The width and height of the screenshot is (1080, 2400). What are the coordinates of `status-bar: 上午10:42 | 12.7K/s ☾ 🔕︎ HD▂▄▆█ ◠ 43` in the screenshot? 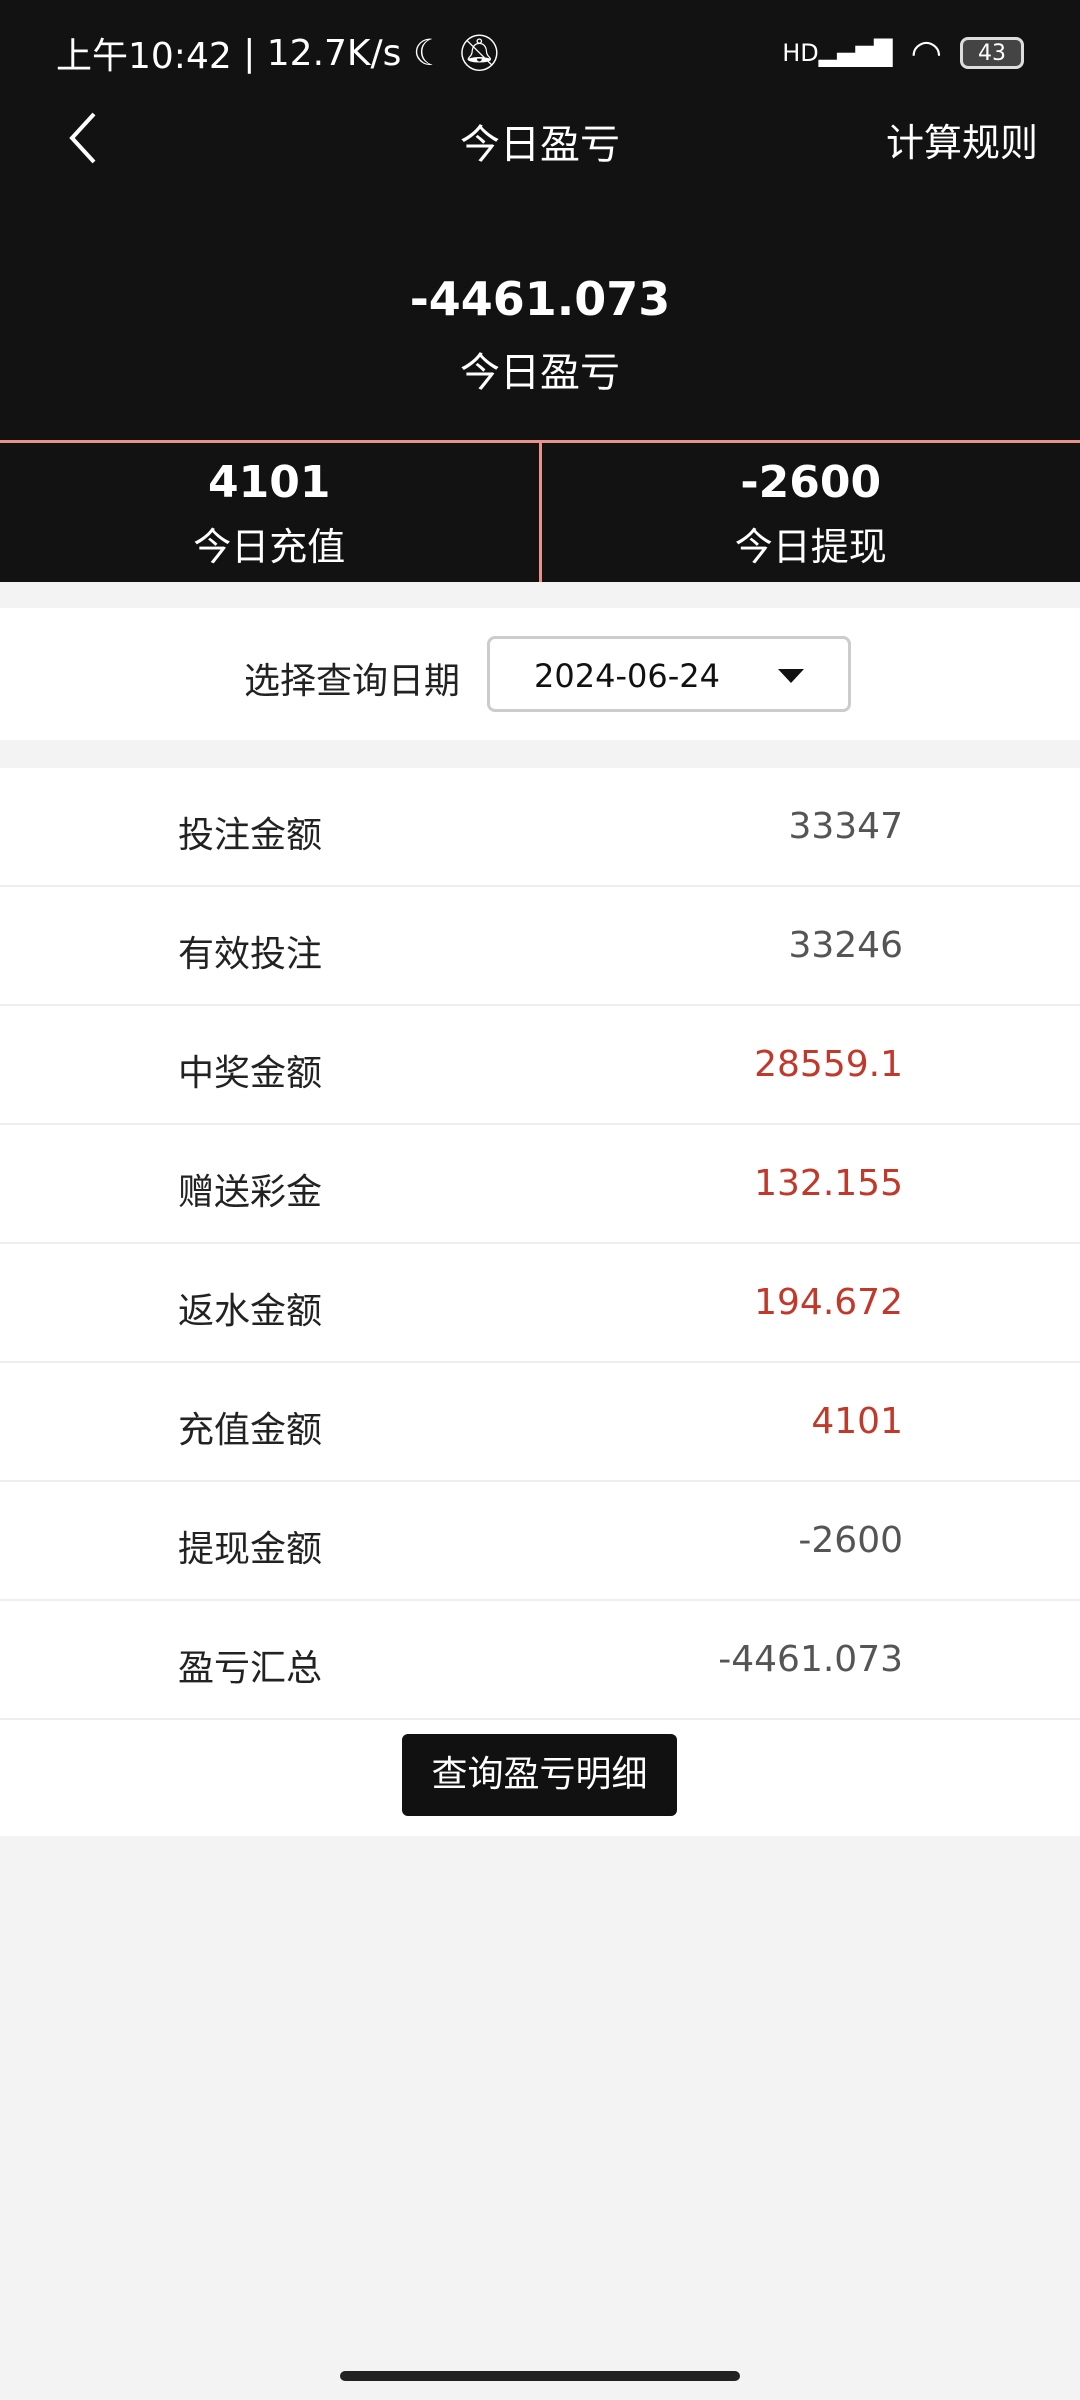 It's located at (540, 53).